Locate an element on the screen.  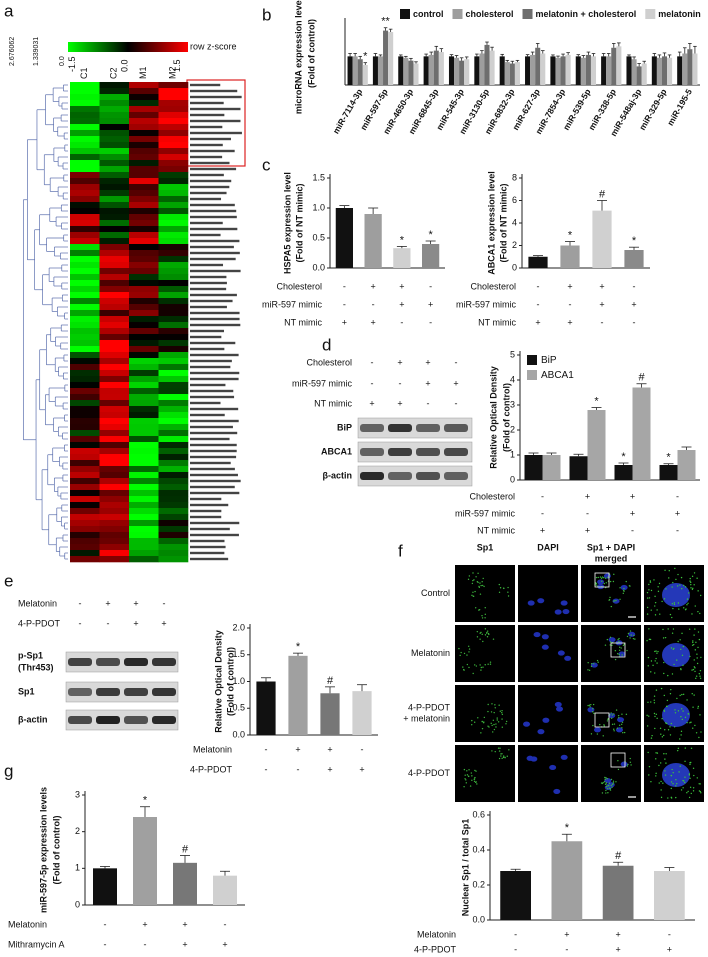
y-tick-label: 0.0 is located at coordinates (238, 734).